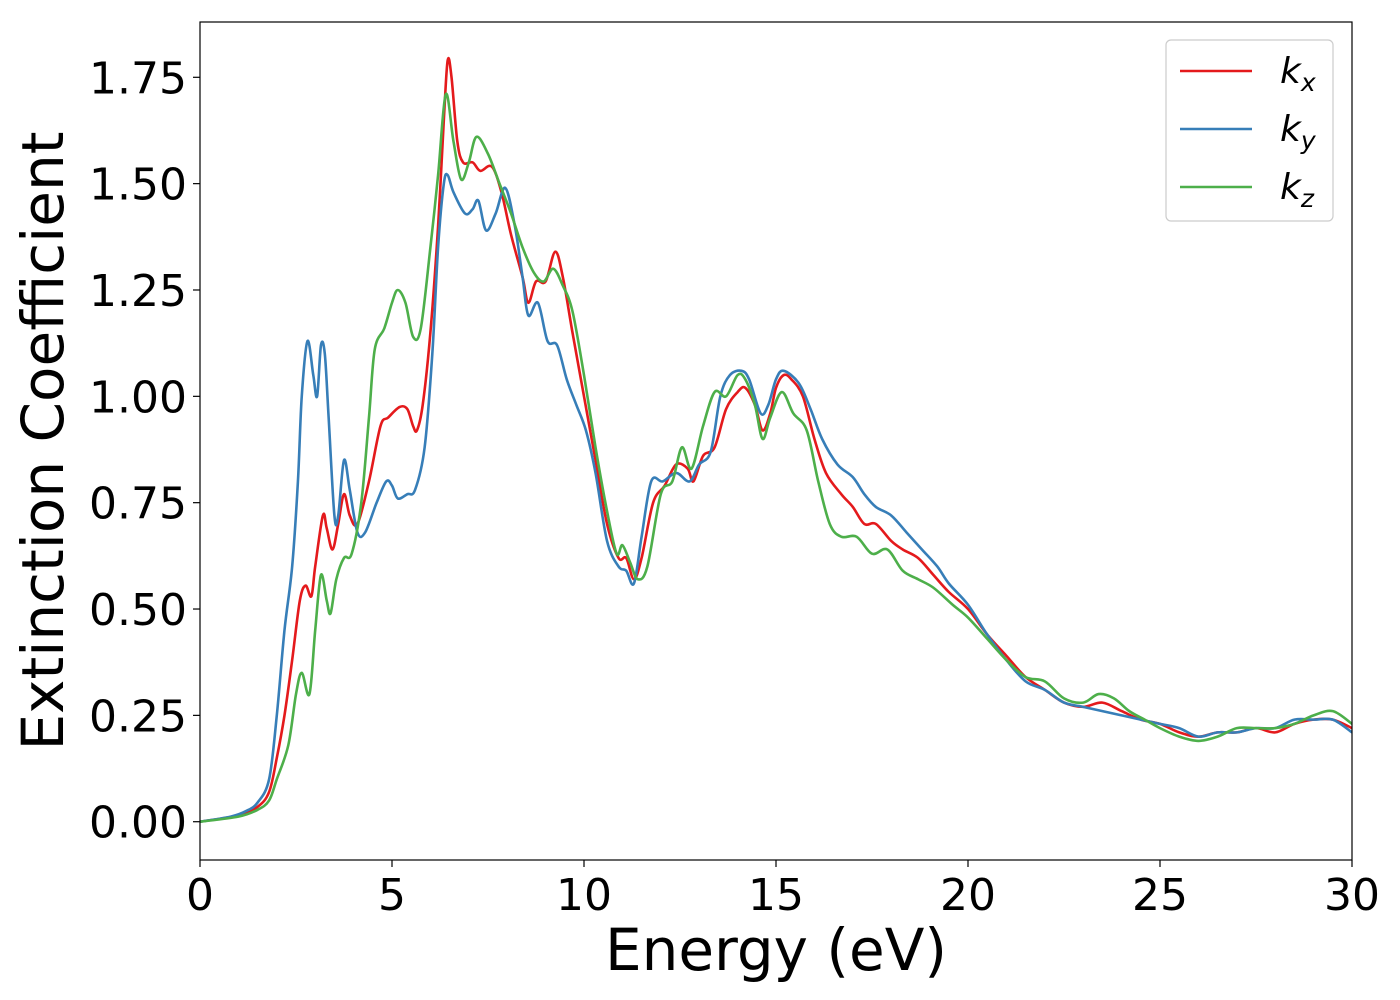  What do you see at coordinates (43, 441) in the screenshot?
I see `y-axis-title: Extinction Coefficient` at bounding box center [43, 441].